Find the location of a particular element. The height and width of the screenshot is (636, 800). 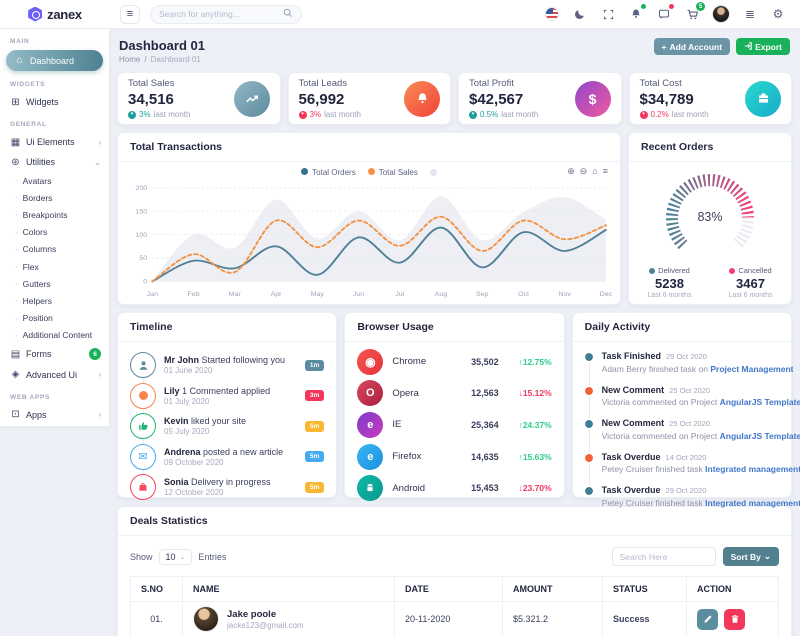

sidebar-item-advanced-ui: ◈ Advanced Ui › is located at coordinates (56, 375).